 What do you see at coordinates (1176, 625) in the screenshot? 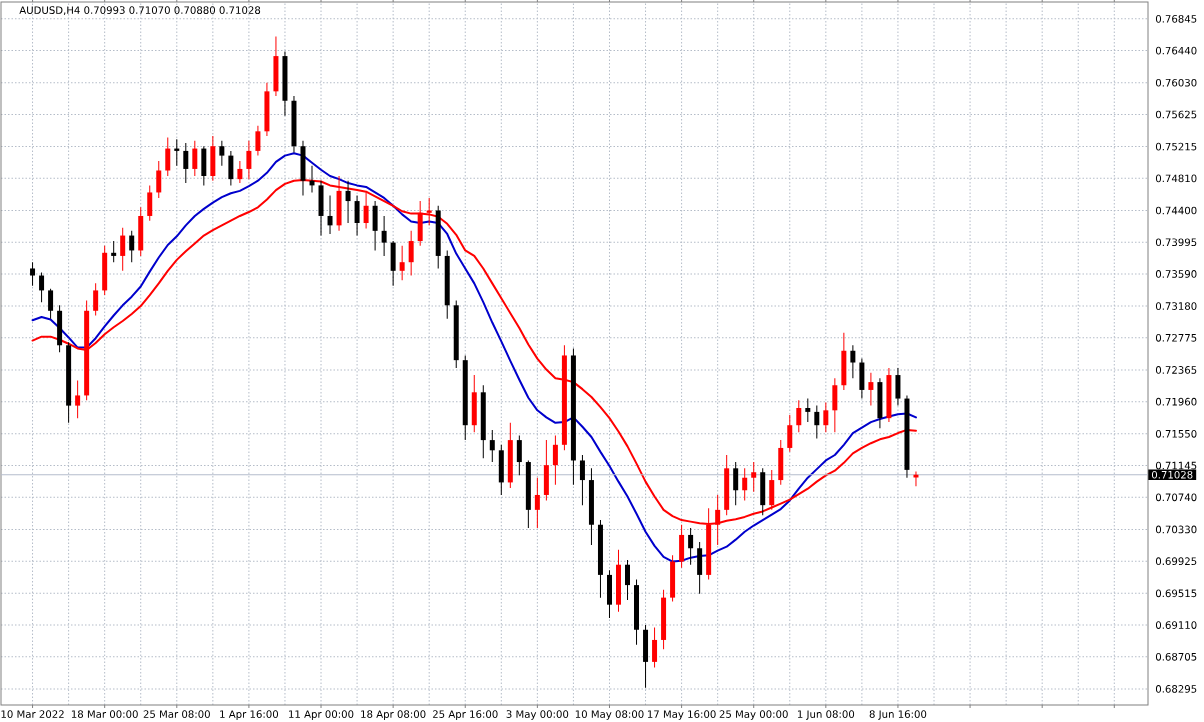
I see `y-tick-label: 0.69110` at bounding box center [1176, 625].